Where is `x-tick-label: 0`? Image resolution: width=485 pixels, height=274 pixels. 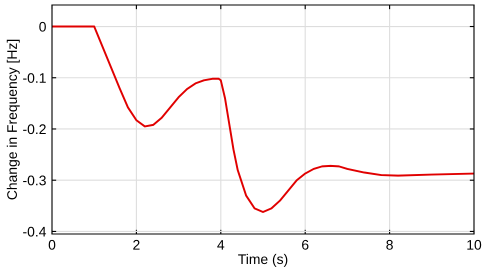 x-tick-label: 0 is located at coordinates (52, 245).